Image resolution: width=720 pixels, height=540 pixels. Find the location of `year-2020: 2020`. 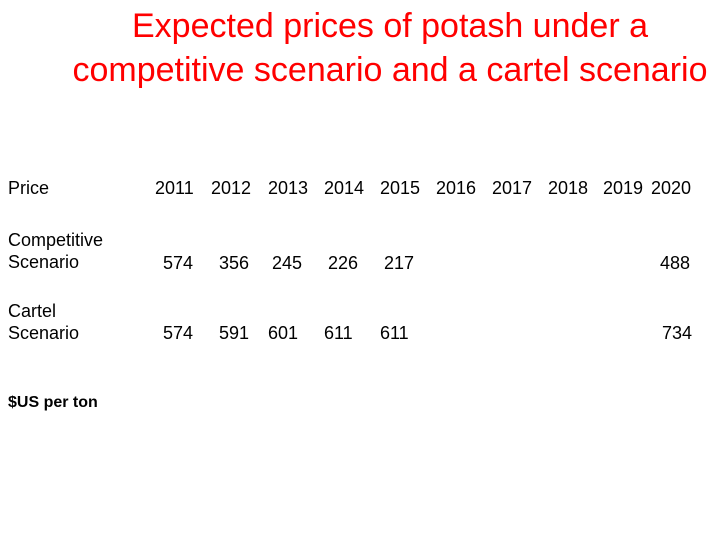

year-2020: 2020 is located at coordinates (671, 188).